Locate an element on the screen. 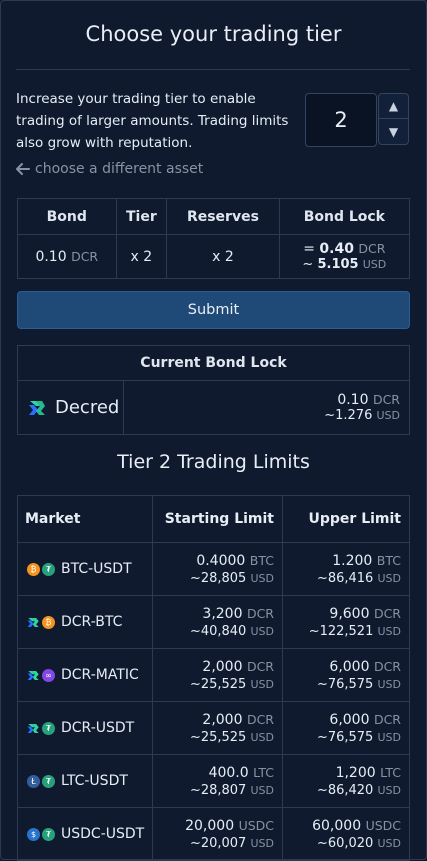  upper-unit: USDC is located at coordinates (383, 825).